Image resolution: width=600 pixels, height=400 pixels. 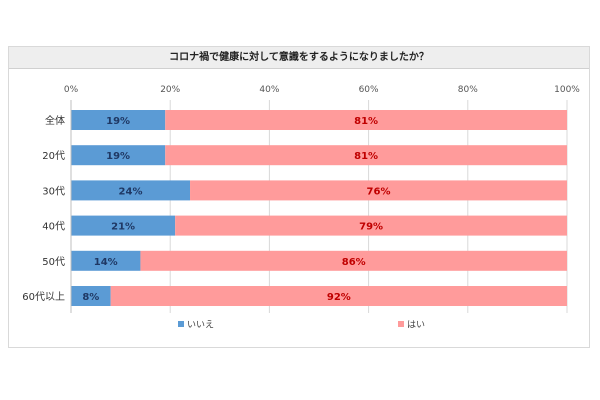 I want to click on x-tick-label: 40%, so click(x=269, y=90).